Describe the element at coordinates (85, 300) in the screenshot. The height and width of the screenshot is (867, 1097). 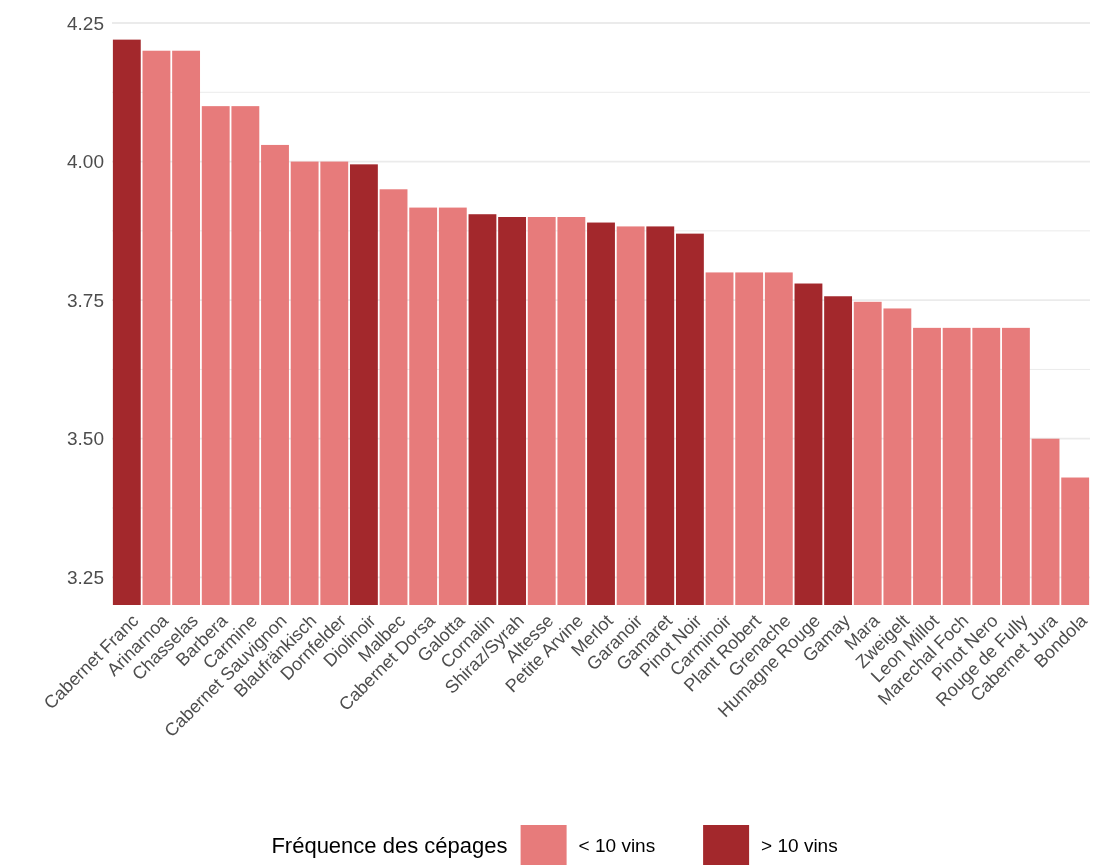
I see `y-tick-label: 3.75` at that location.